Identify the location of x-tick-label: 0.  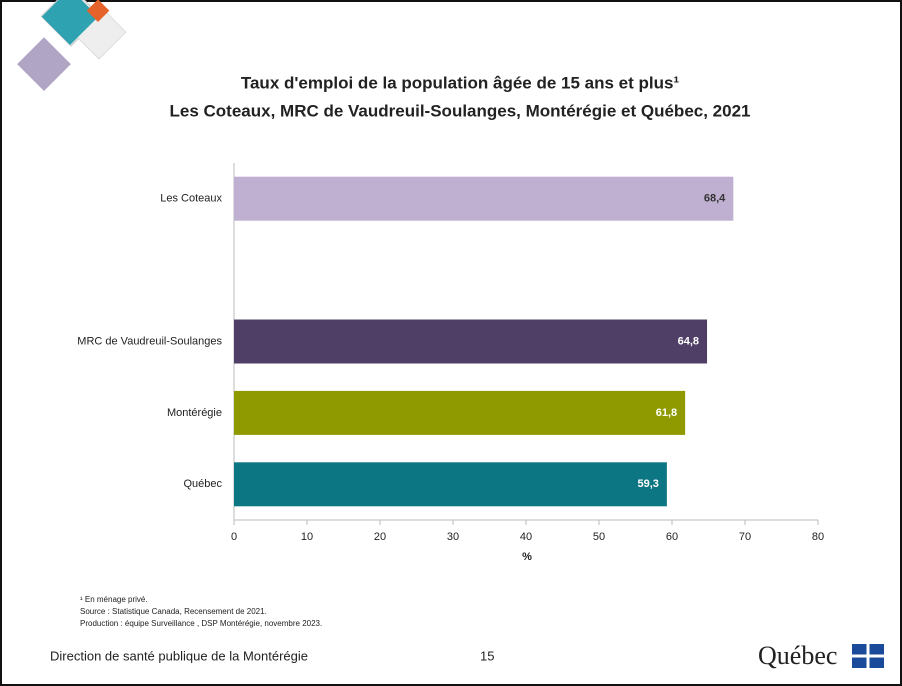
(234, 537).